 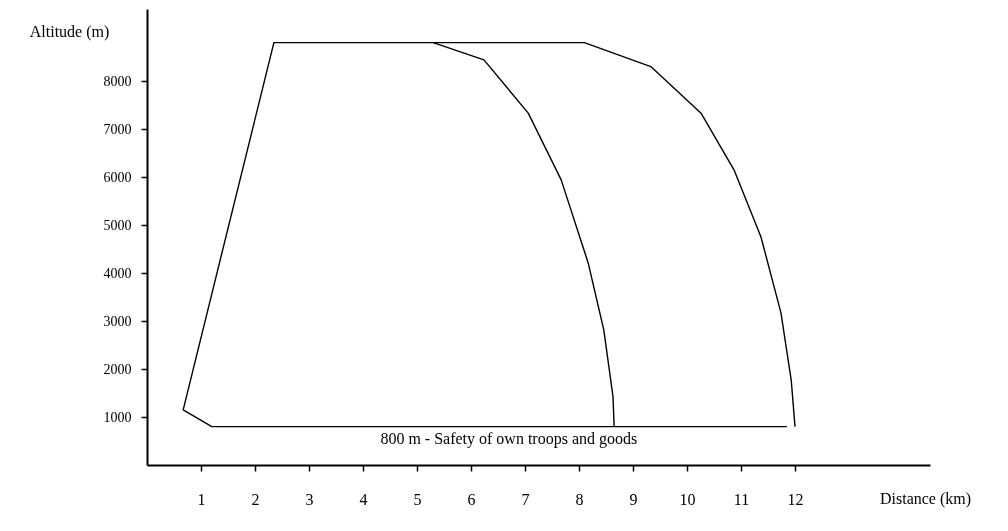 I want to click on x-tick-label: 3, so click(x=309, y=499).